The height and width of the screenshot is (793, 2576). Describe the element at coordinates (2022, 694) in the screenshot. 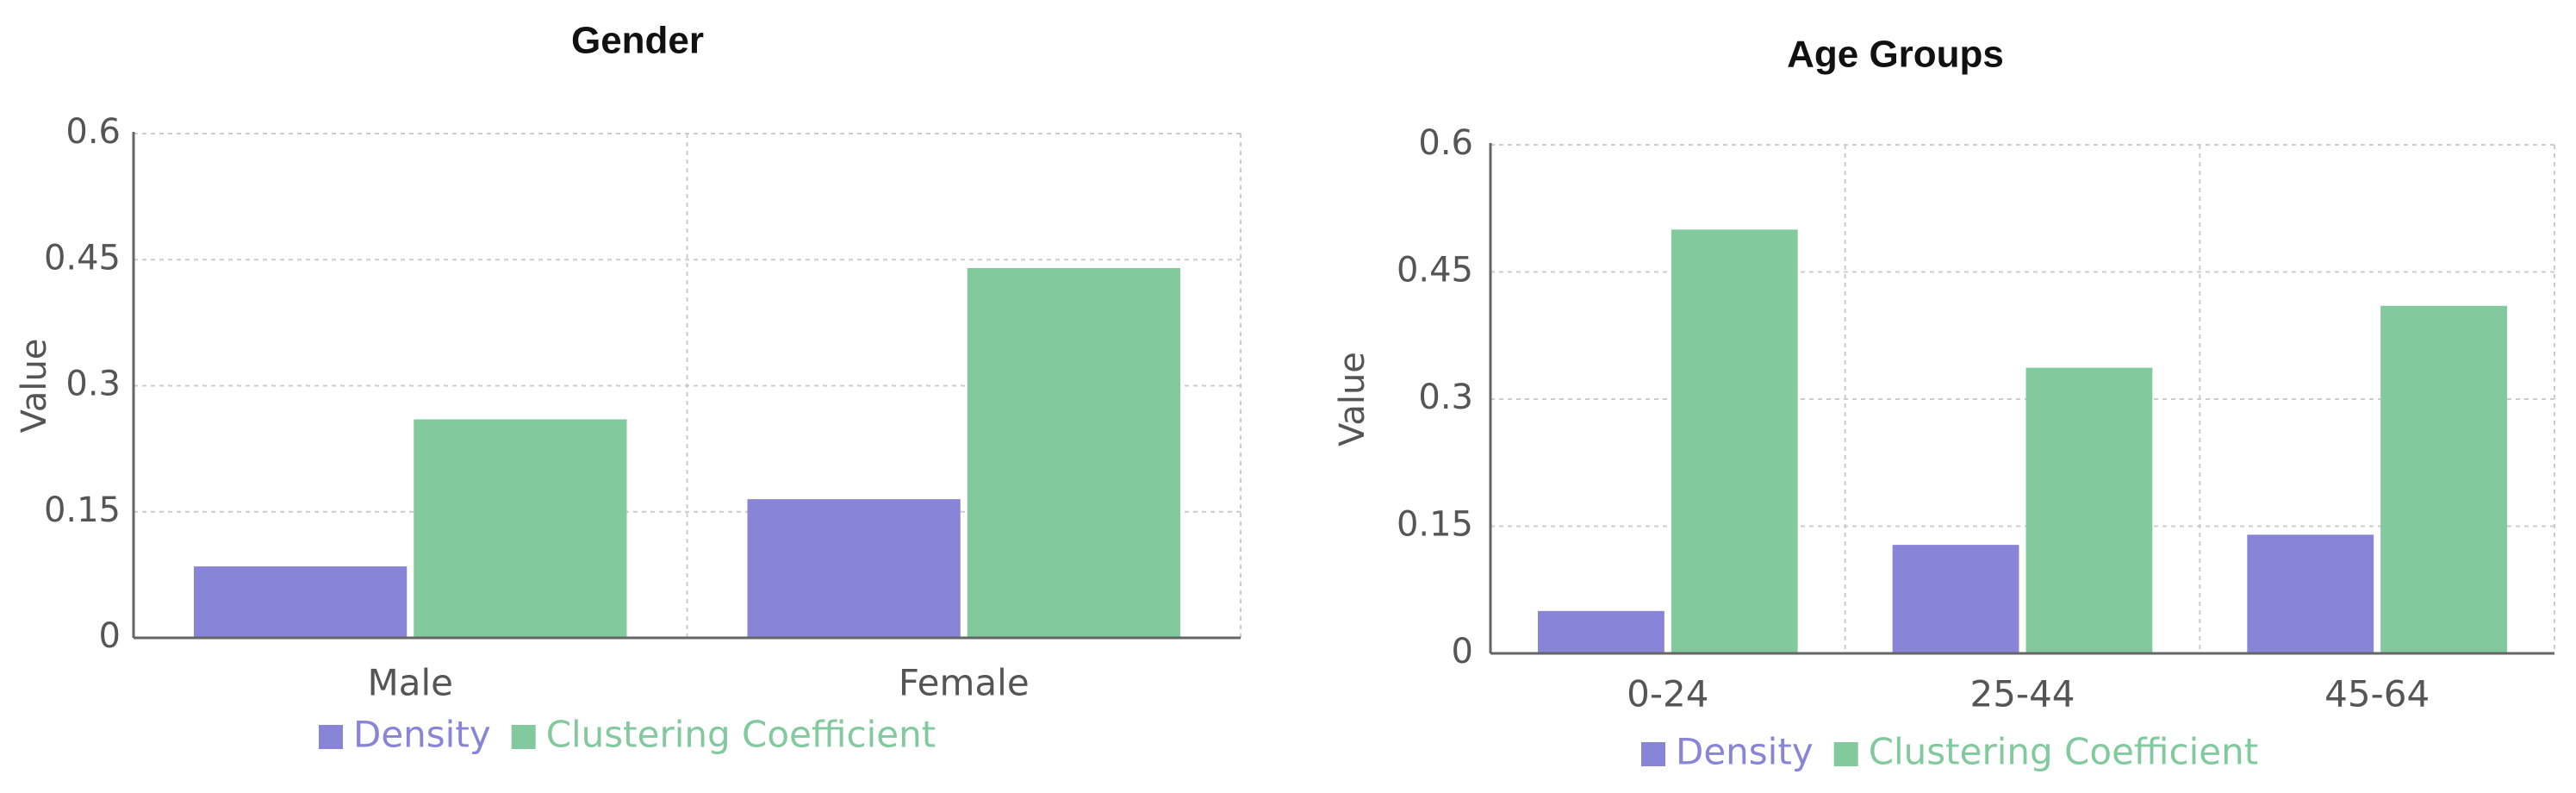

I see `x-tick-label: 25-44` at that location.